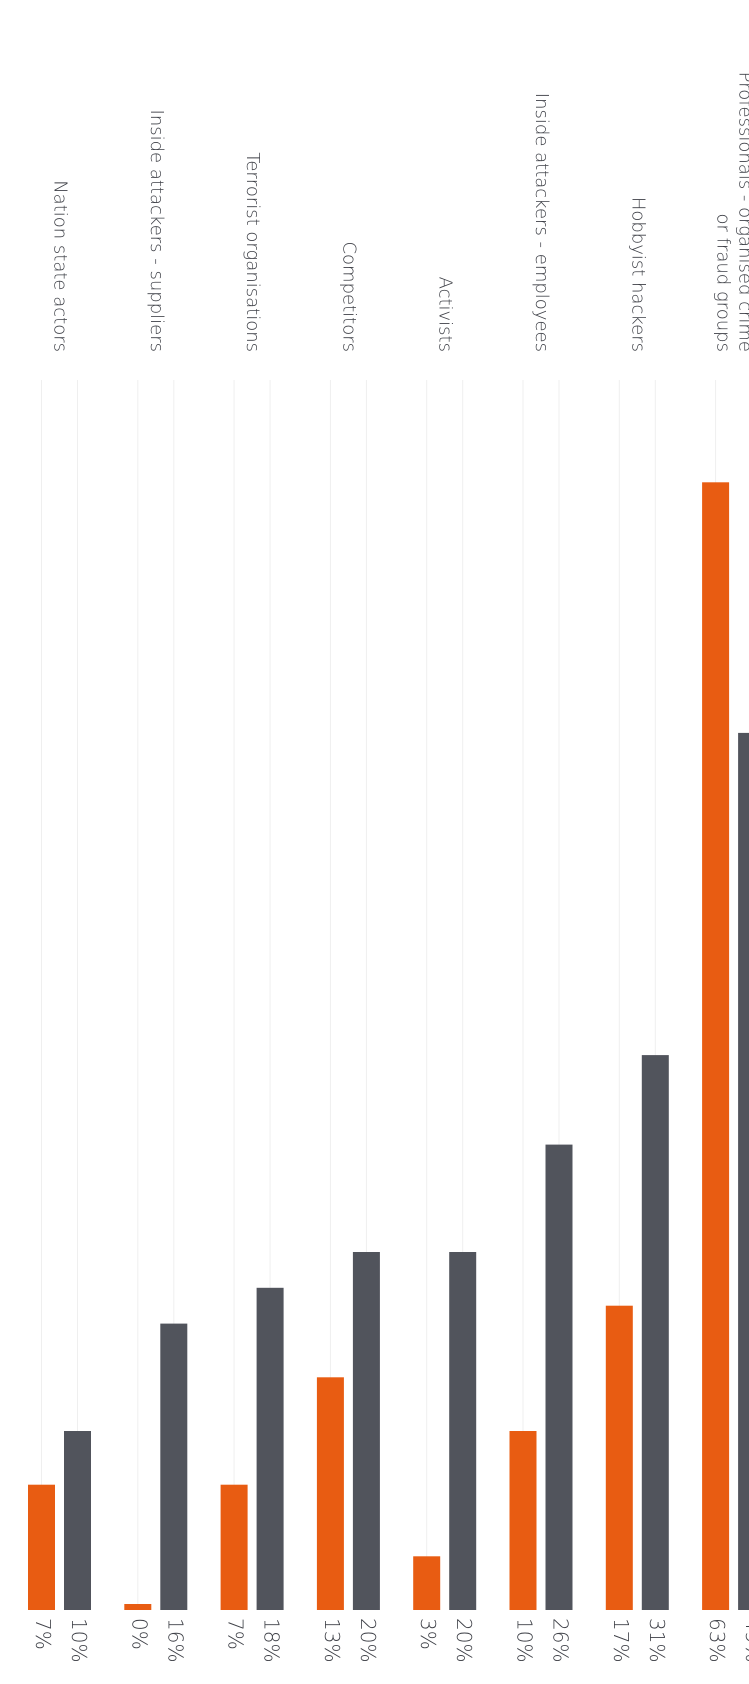 This screenshot has width=749, height=1684. What do you see at coordinates (657, 1640) in the screenshot?
I see `value-label: 31%` at bounding box center [657, 1640].